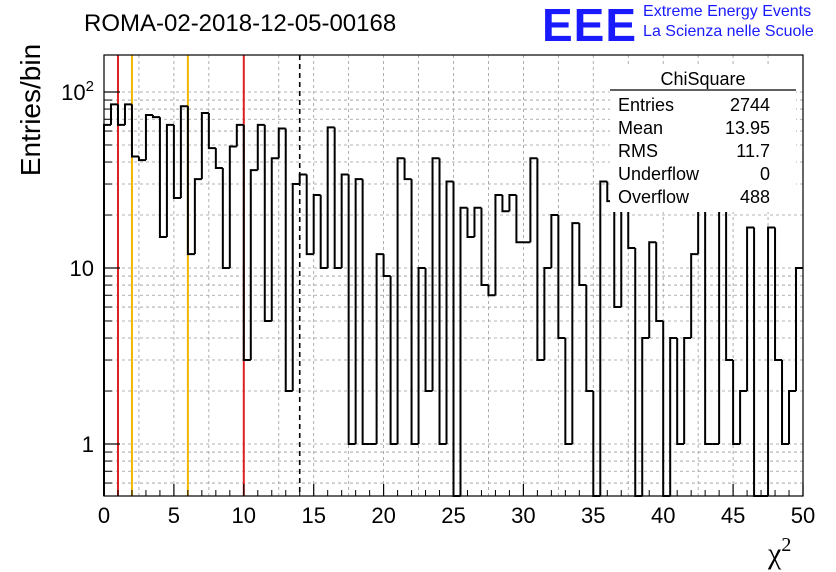 The width and height of the screenshot is (836, 572). Describe the element at coordinates (654, 197) in the screenshot. I see `stats-label: Overflow` at that location.